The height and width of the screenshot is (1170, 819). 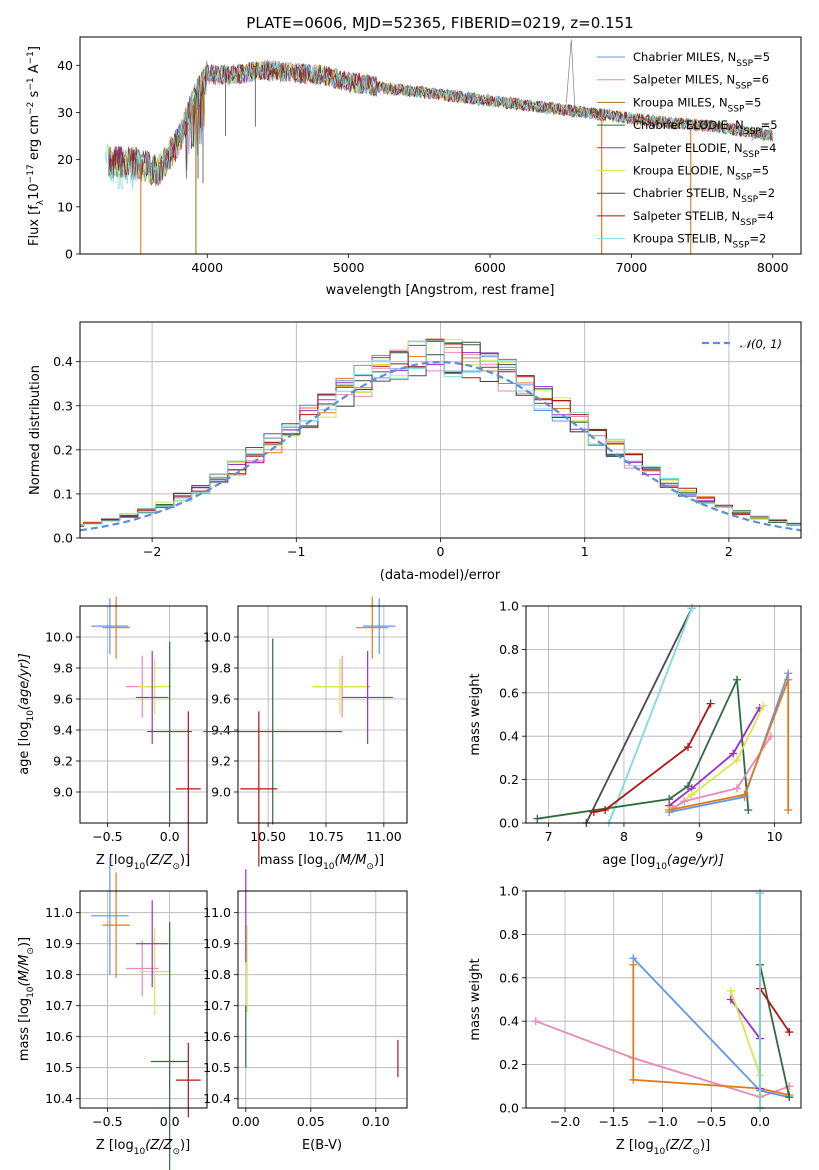 What do you see at coordinates (59, 974) in the screenshot?
I see `massZ-ytick-label: 10.8` at bounding box center [59, 974].